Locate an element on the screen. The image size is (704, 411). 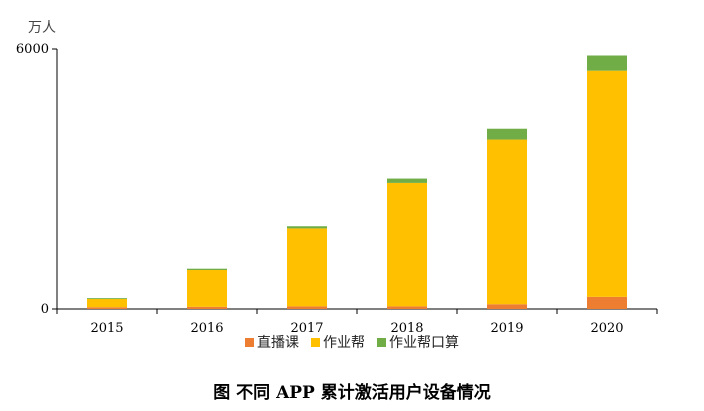
legend-item-0: 直播课 is located at coordinates (272, 342).